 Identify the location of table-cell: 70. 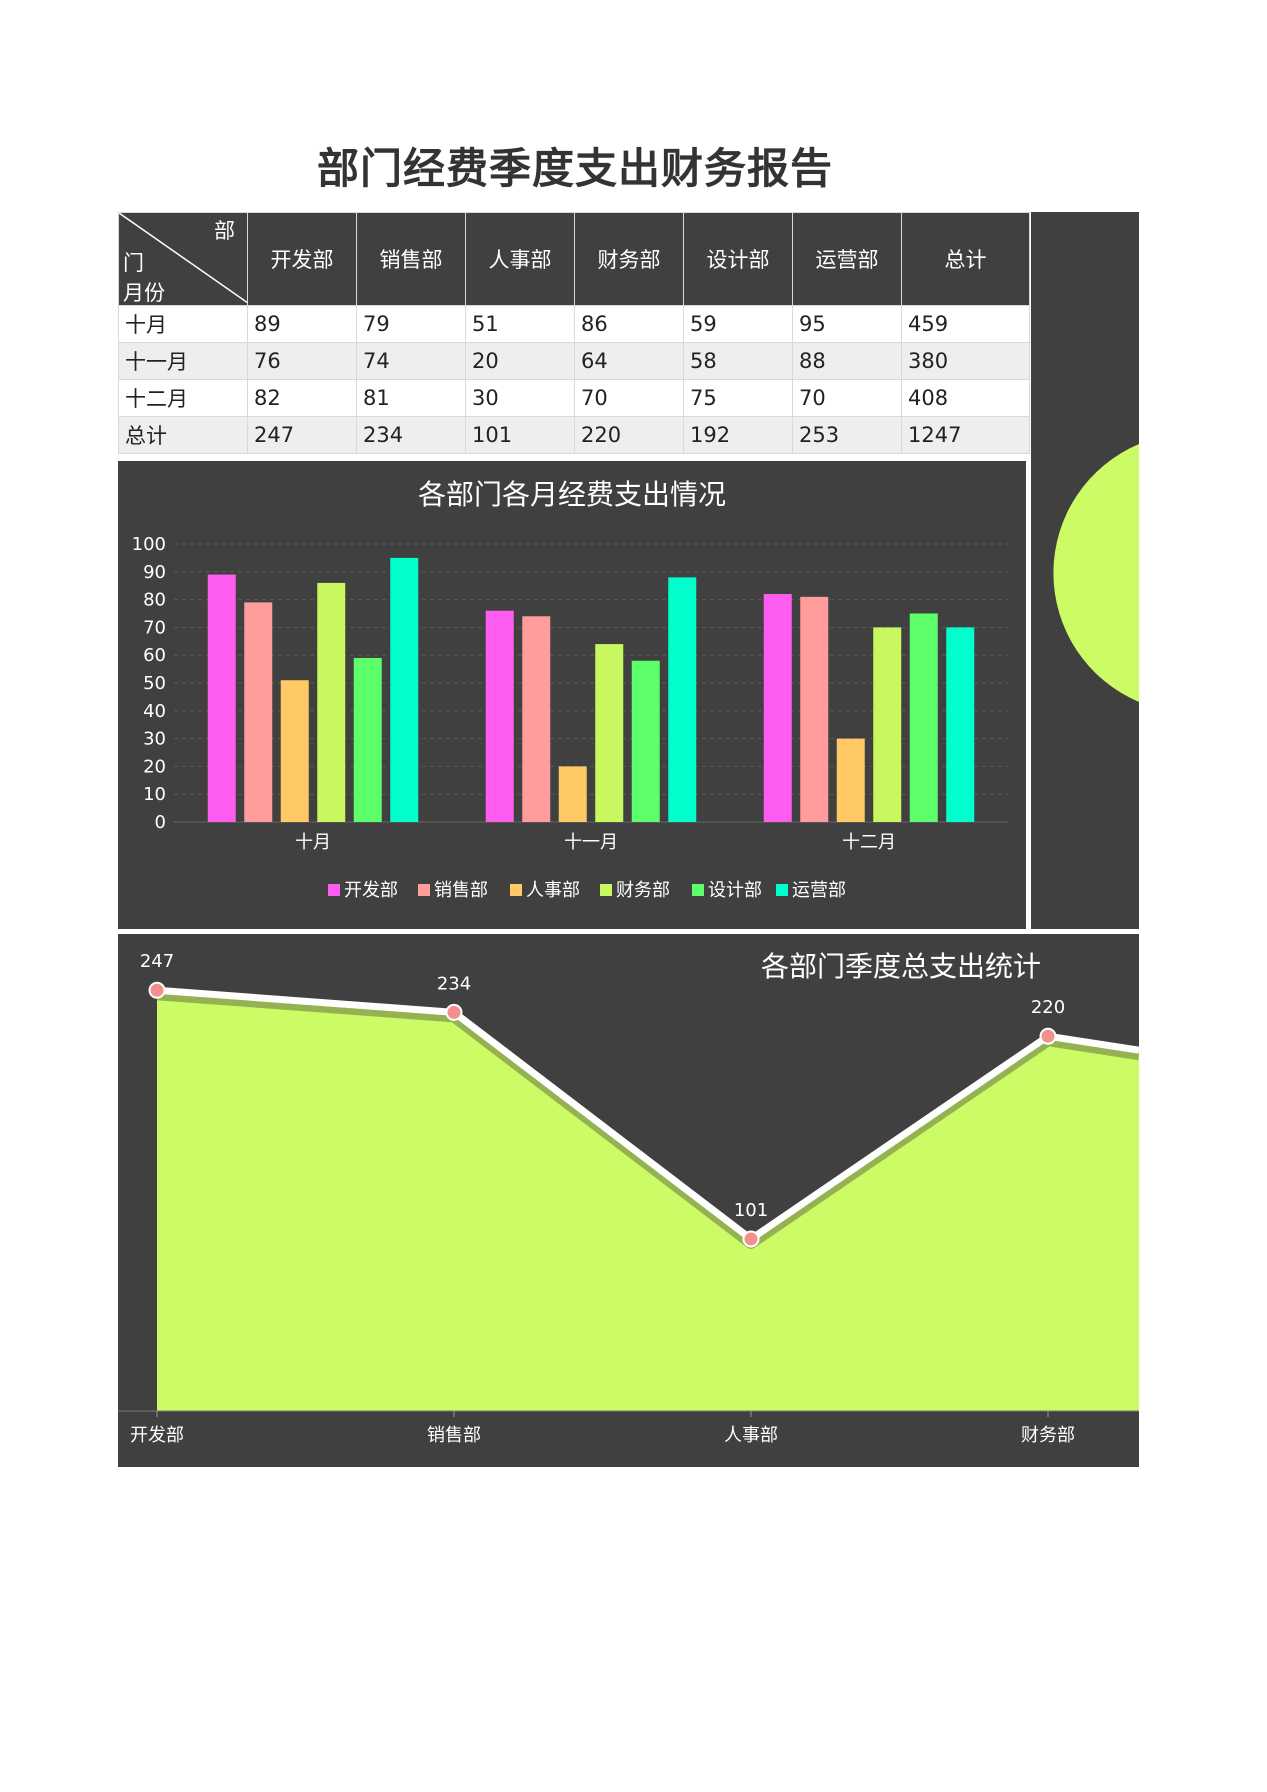
(847, 398).